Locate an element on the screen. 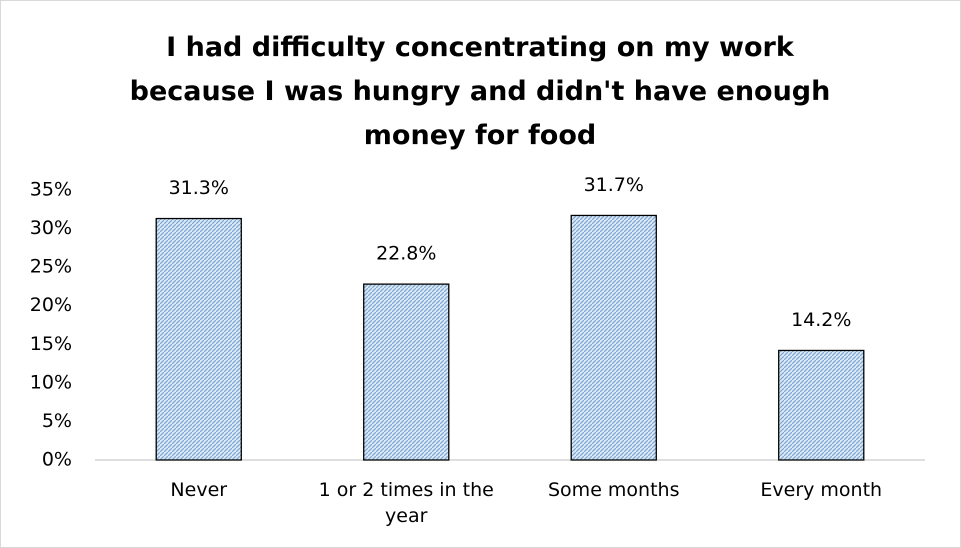  x-tick-label: Some months is located at coordinates (614, 490).